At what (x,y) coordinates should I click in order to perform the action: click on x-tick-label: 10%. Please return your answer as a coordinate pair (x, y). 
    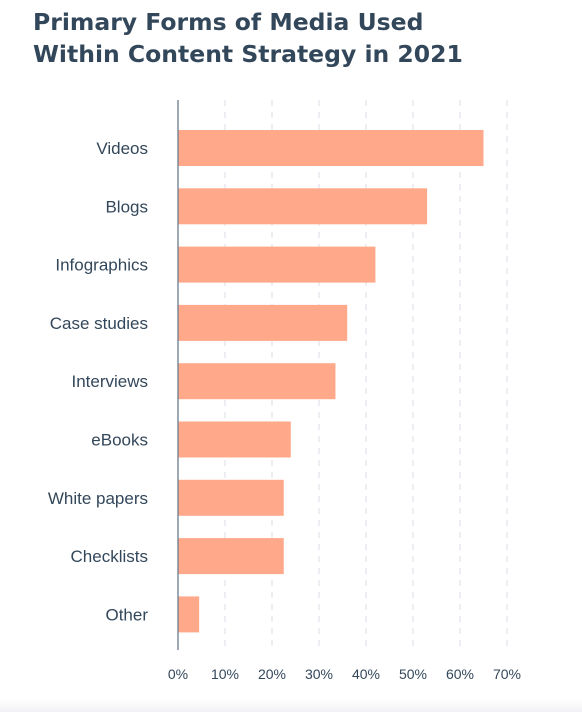
    Looking at the image, I should click on (225, 674).